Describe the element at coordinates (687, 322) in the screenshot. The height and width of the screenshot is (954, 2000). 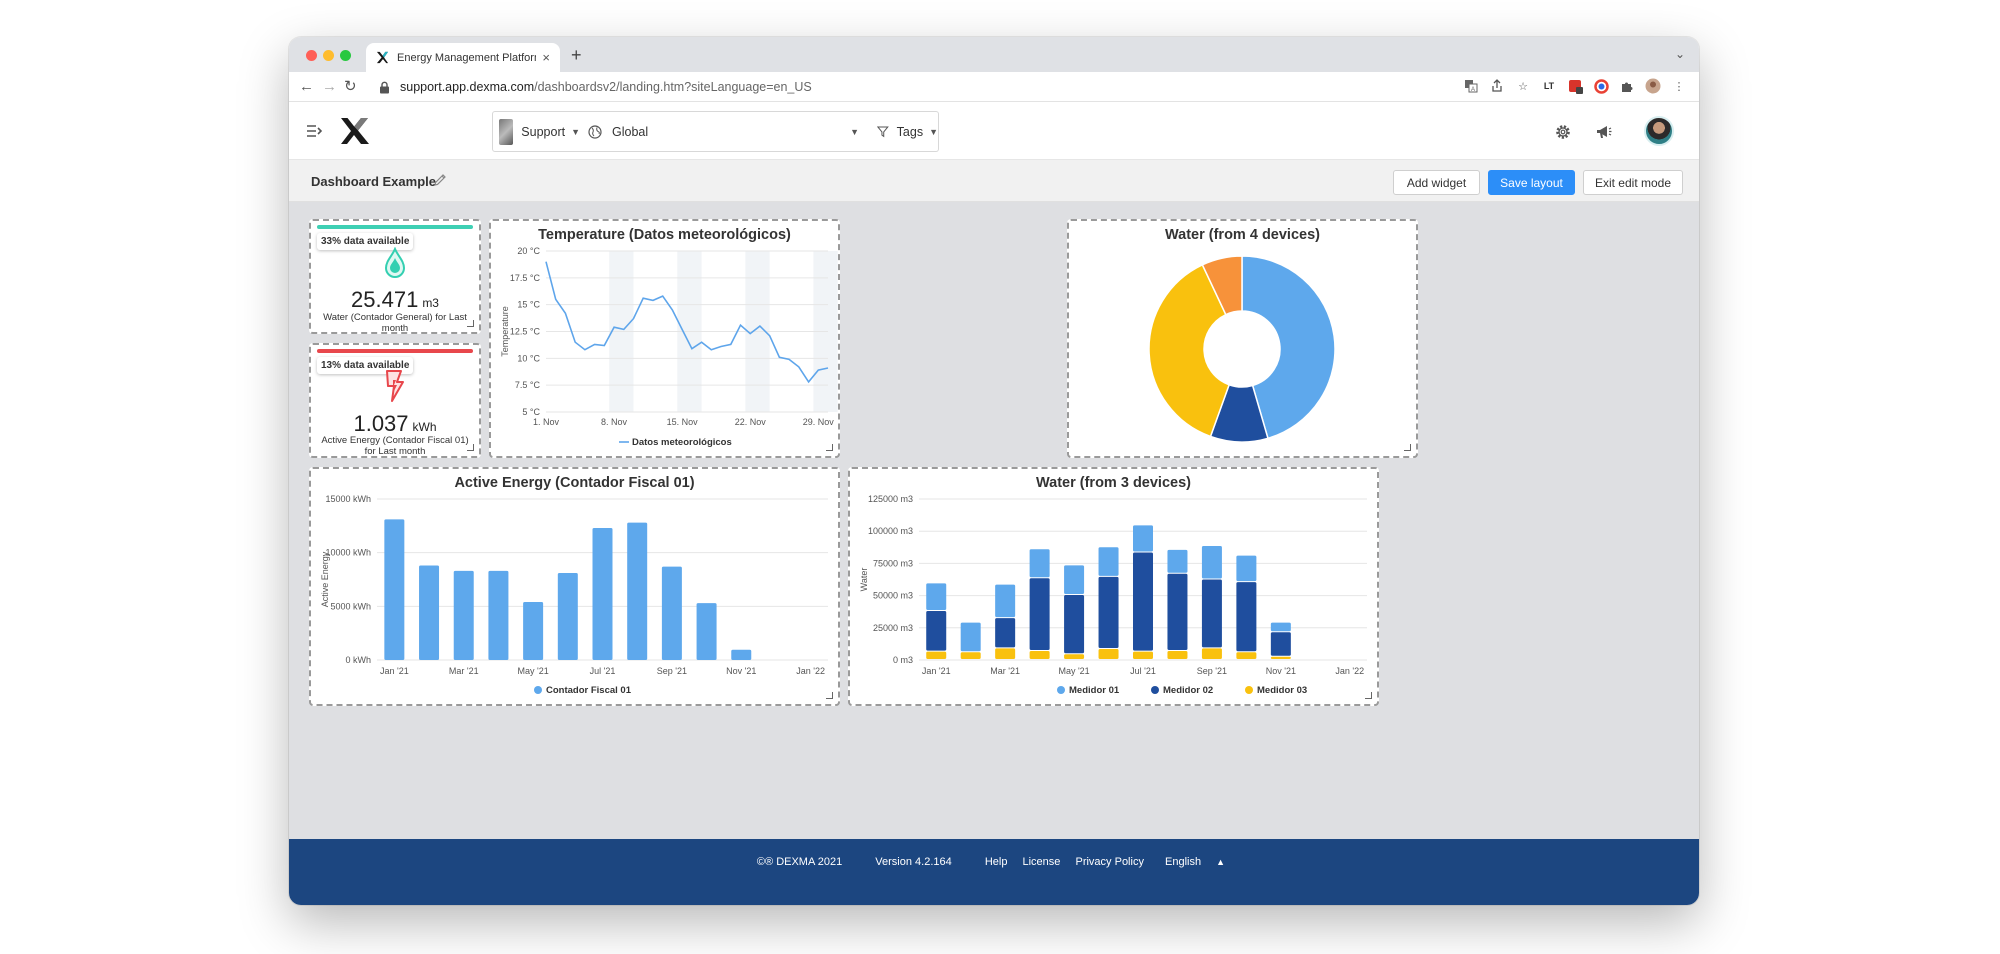
I see `series-line` at that location.